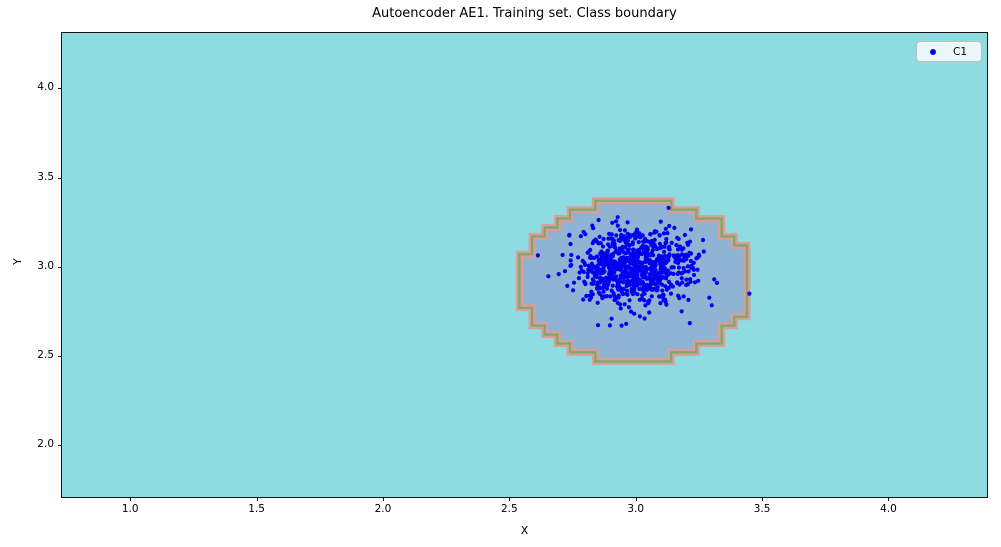 This screenshot has width=1001, height=547. I want to click on x-tick-label: 4.0, so click(888, 509).